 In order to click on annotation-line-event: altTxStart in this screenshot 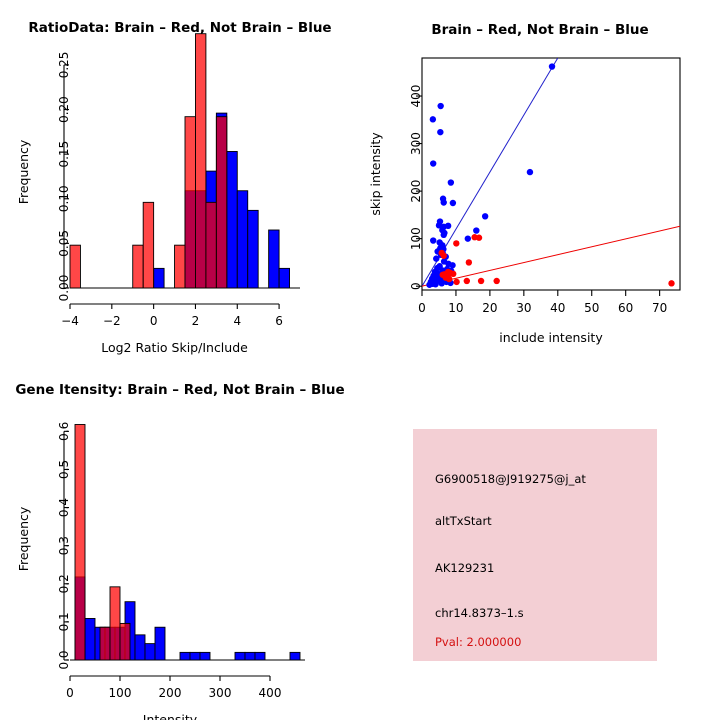, I will do `click(463, 521)`.